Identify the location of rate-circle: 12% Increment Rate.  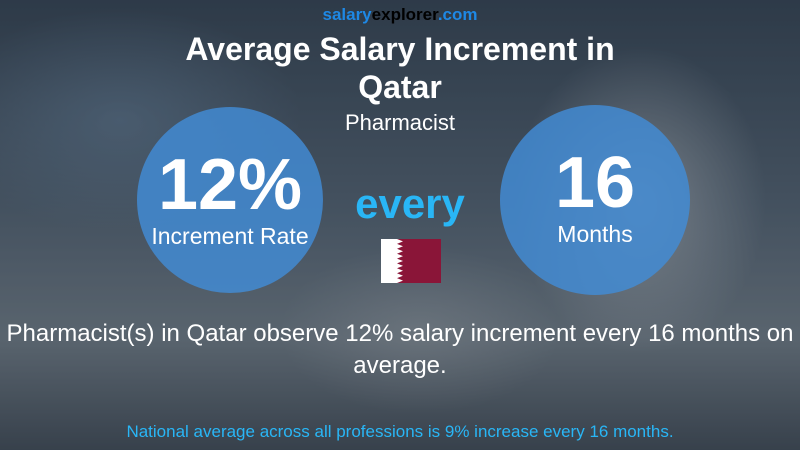
(230, 200).